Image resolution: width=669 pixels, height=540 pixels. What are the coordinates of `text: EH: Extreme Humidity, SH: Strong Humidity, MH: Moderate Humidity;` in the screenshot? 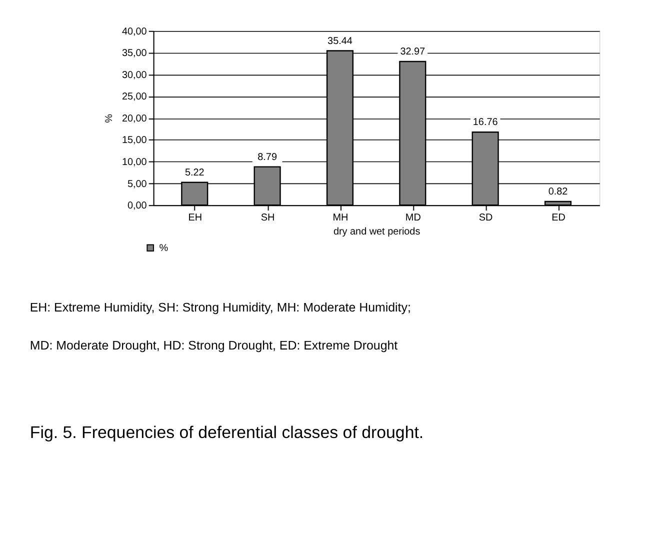 It's located at (220, 307).